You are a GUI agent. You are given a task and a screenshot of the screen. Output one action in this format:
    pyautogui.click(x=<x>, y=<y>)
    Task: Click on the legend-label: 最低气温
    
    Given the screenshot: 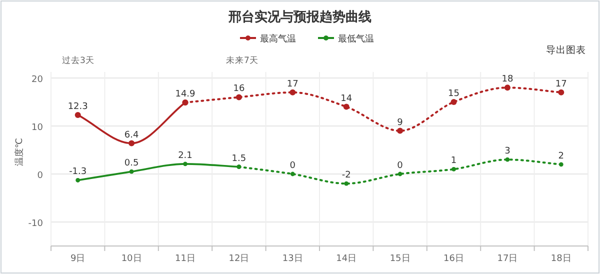 What is the action you would take?
    pyautogui.click(x=356, y=39)
    